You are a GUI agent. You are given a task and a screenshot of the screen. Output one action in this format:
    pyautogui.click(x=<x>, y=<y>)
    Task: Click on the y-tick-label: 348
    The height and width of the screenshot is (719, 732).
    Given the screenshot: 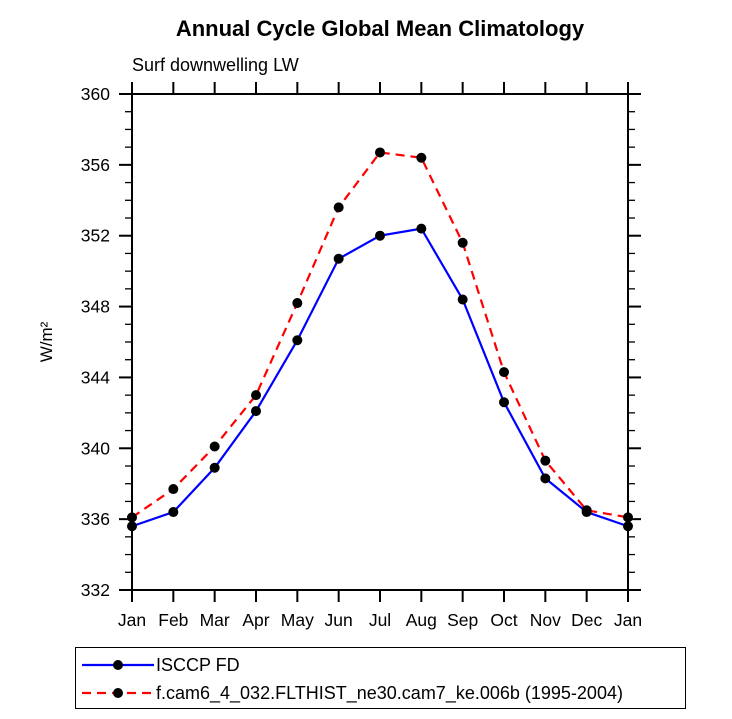 What is the action you would take?
    pyautogui.click(x=95, y=307)
    